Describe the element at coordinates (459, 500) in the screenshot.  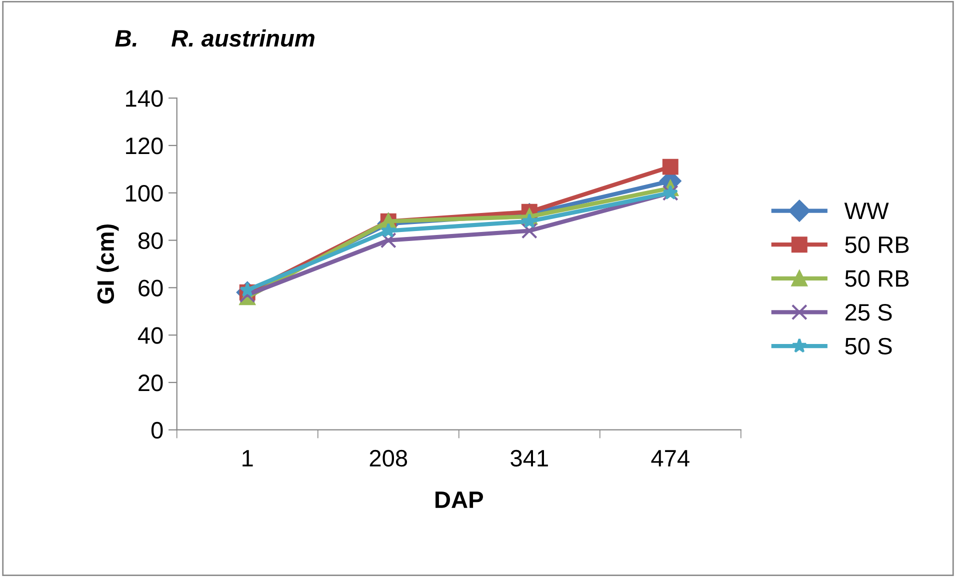
I see `x-axis-title: DAP` at that location.